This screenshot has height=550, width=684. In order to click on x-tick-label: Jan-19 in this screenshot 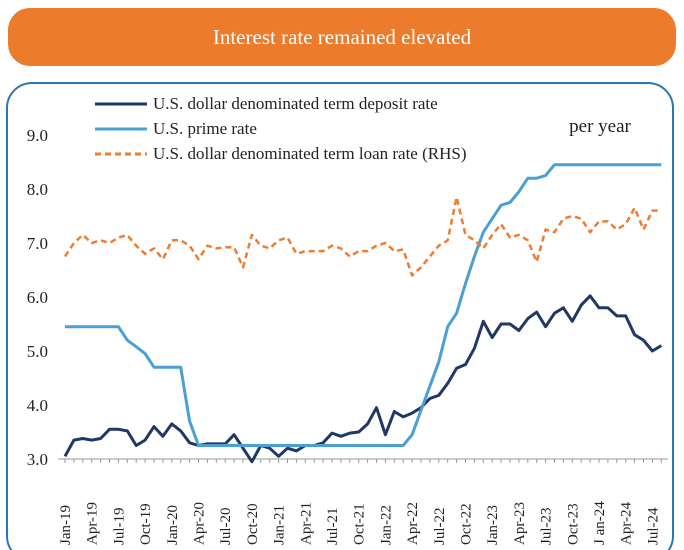, I will do `click(66, 525)`.